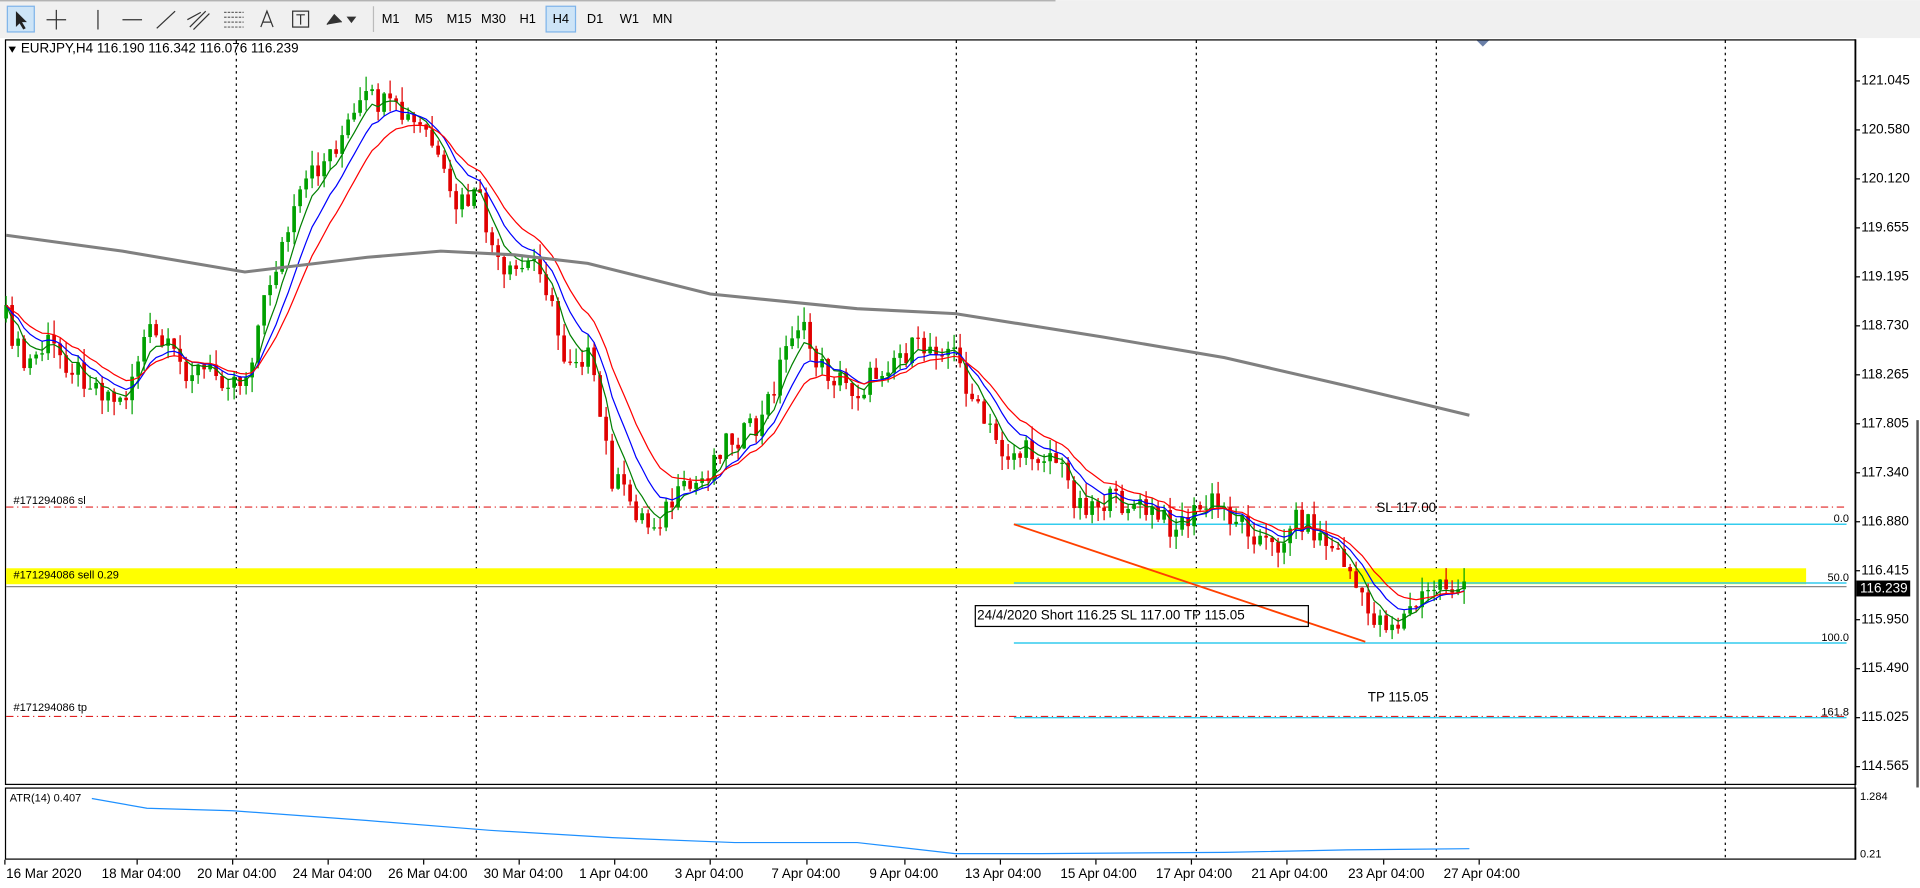  Describe the element at coordinates (1885, 569) in the screenshot. I see `price-label: 116.415` at that location.